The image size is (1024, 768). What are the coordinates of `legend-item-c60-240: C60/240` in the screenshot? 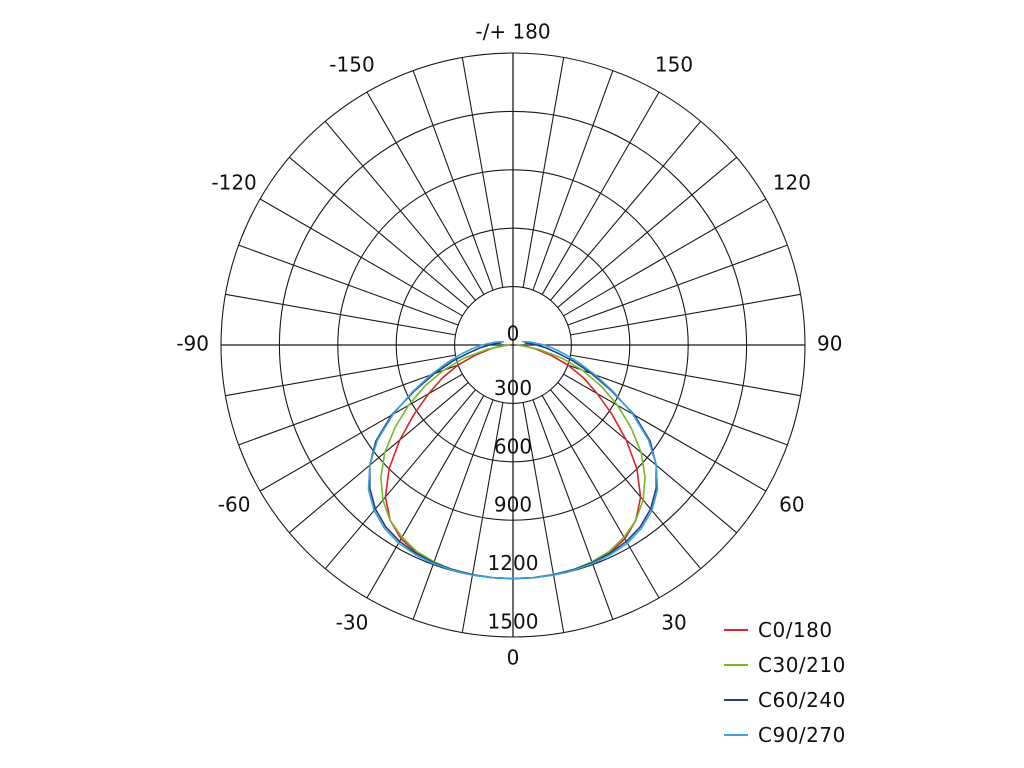 It's located at (814, 699).